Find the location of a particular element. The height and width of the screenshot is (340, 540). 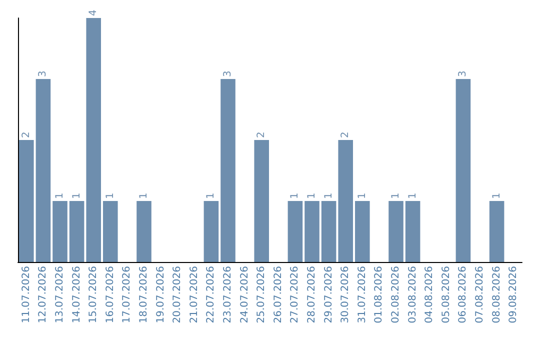

x-tick-label: 03.08.2026 is located at coordinates (412, 295).